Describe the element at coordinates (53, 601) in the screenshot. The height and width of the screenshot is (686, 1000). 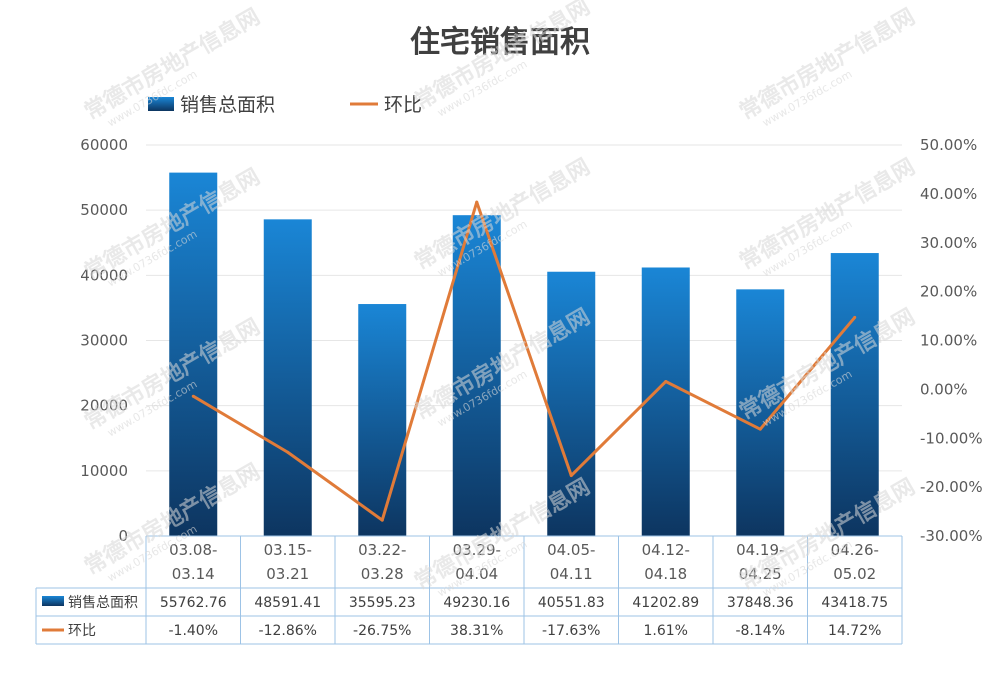
I see `table-legend-bar-swatch` at that location.